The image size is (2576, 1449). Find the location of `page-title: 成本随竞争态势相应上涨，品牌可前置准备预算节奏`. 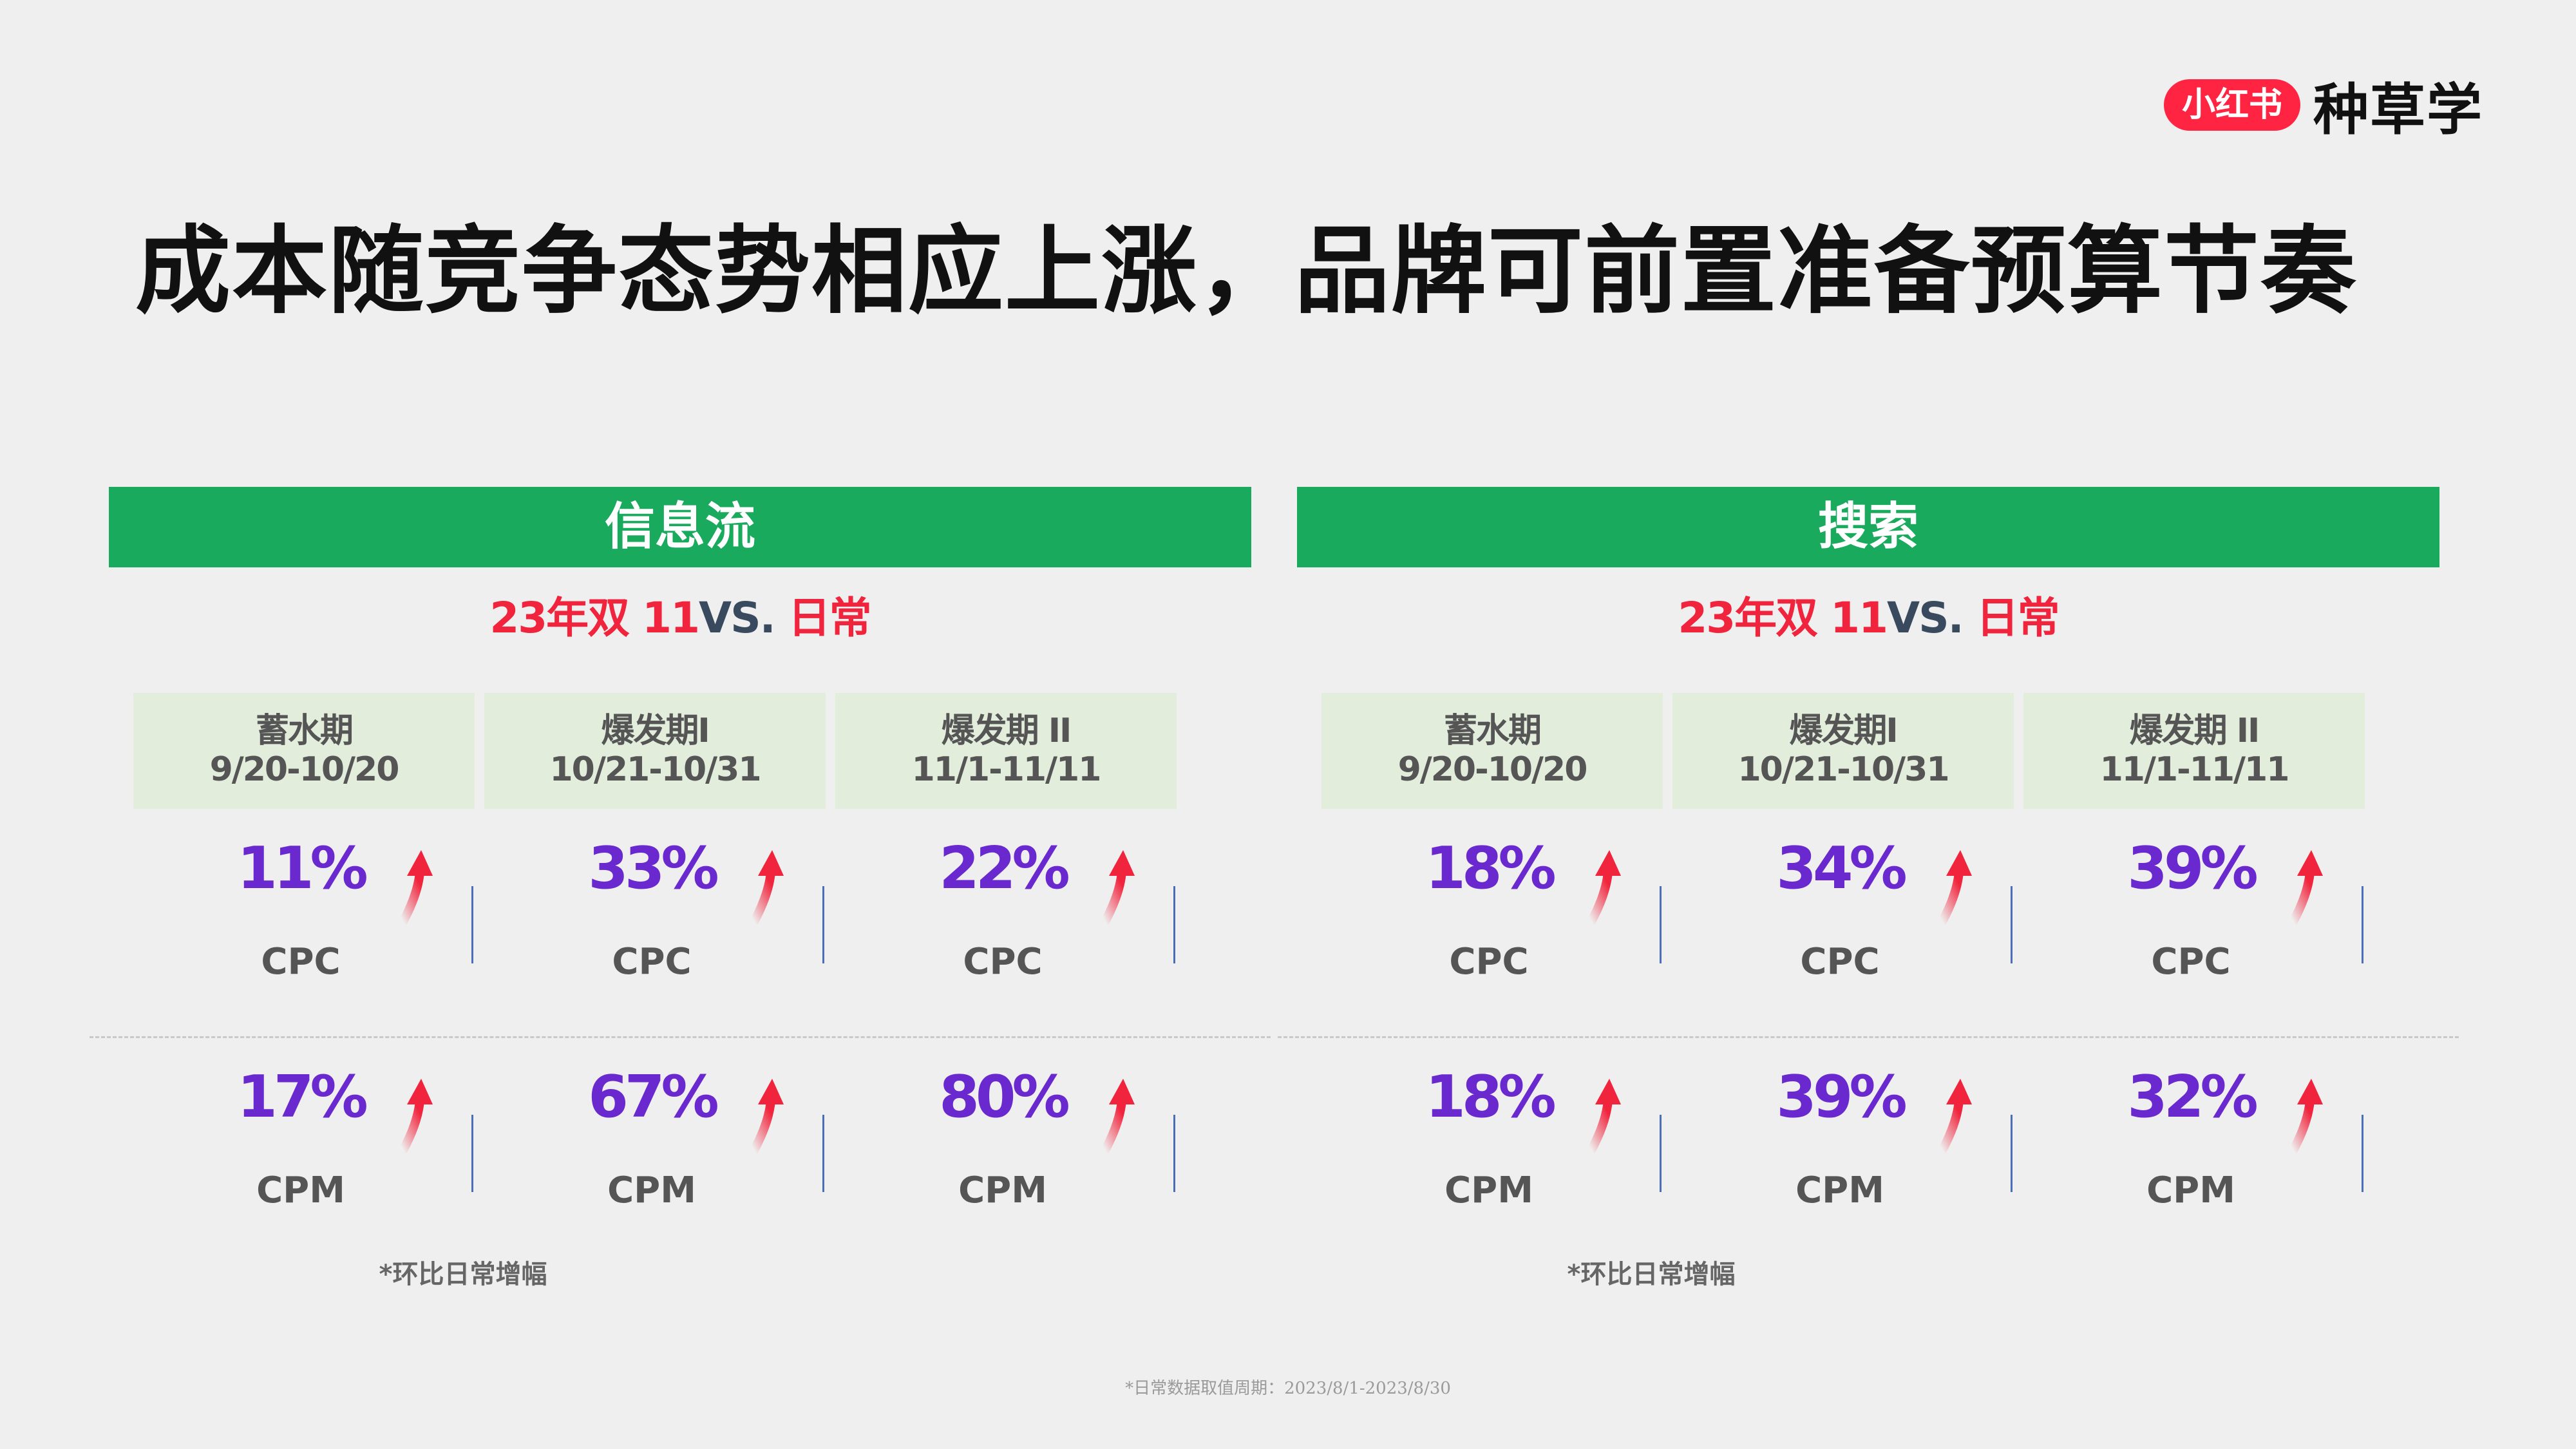

page-title: 成本随竞争态势相应上涨，品牌可前置准备预算节奏 is located at coordinates (1246, 271).